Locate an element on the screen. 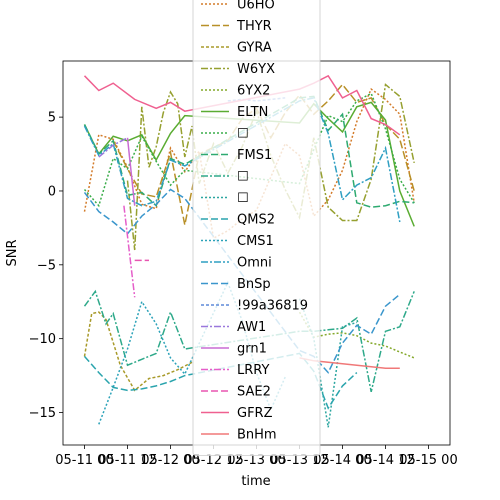  legend-label: W6YX is located at coordinates (256, 69).